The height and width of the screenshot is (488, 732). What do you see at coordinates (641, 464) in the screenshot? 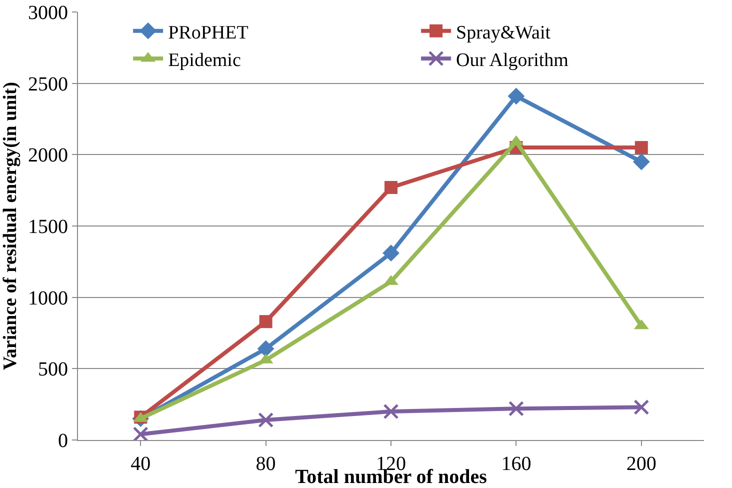
I see `x-tick-label: 200` at bounding box center [641, 464].